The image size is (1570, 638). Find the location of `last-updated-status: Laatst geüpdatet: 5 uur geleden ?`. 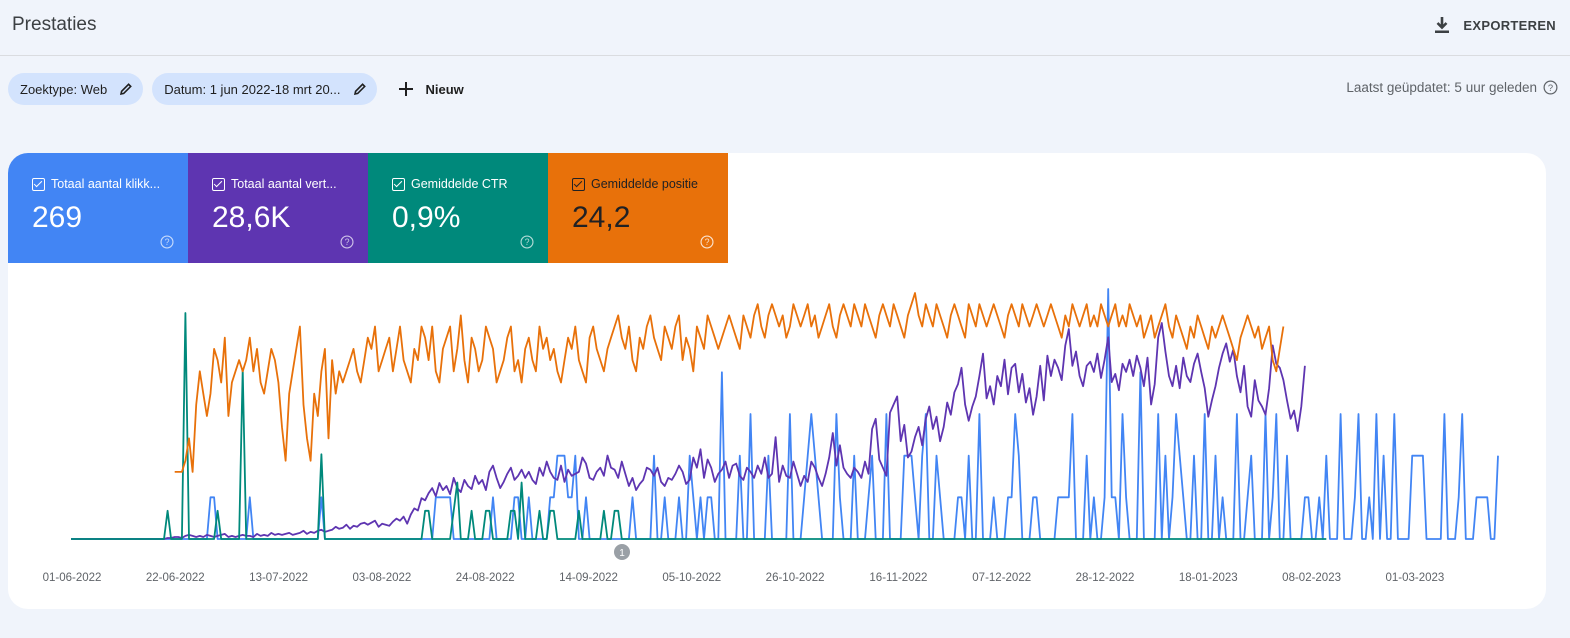

last-updated-status: Laatst geüpdatet: 5 uur geleden ? is located at coordinates (1452, 87).